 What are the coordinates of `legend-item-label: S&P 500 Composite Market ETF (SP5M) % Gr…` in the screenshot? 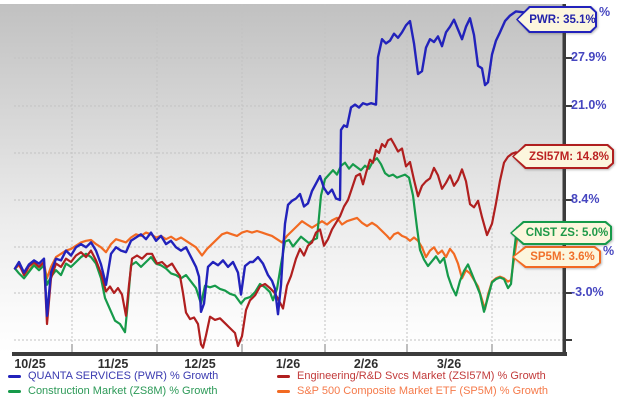 It's located at (423, 391).